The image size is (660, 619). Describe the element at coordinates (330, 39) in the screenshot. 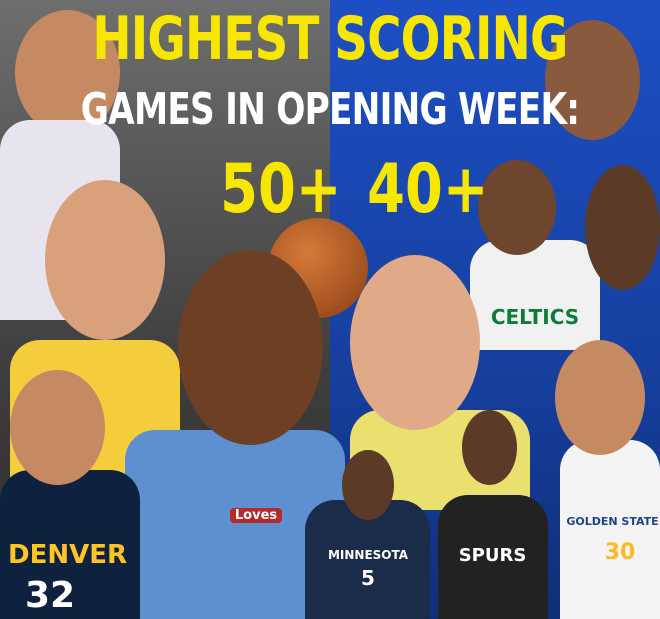

I see `headline-title: HIGHEST SCORING` at that location.